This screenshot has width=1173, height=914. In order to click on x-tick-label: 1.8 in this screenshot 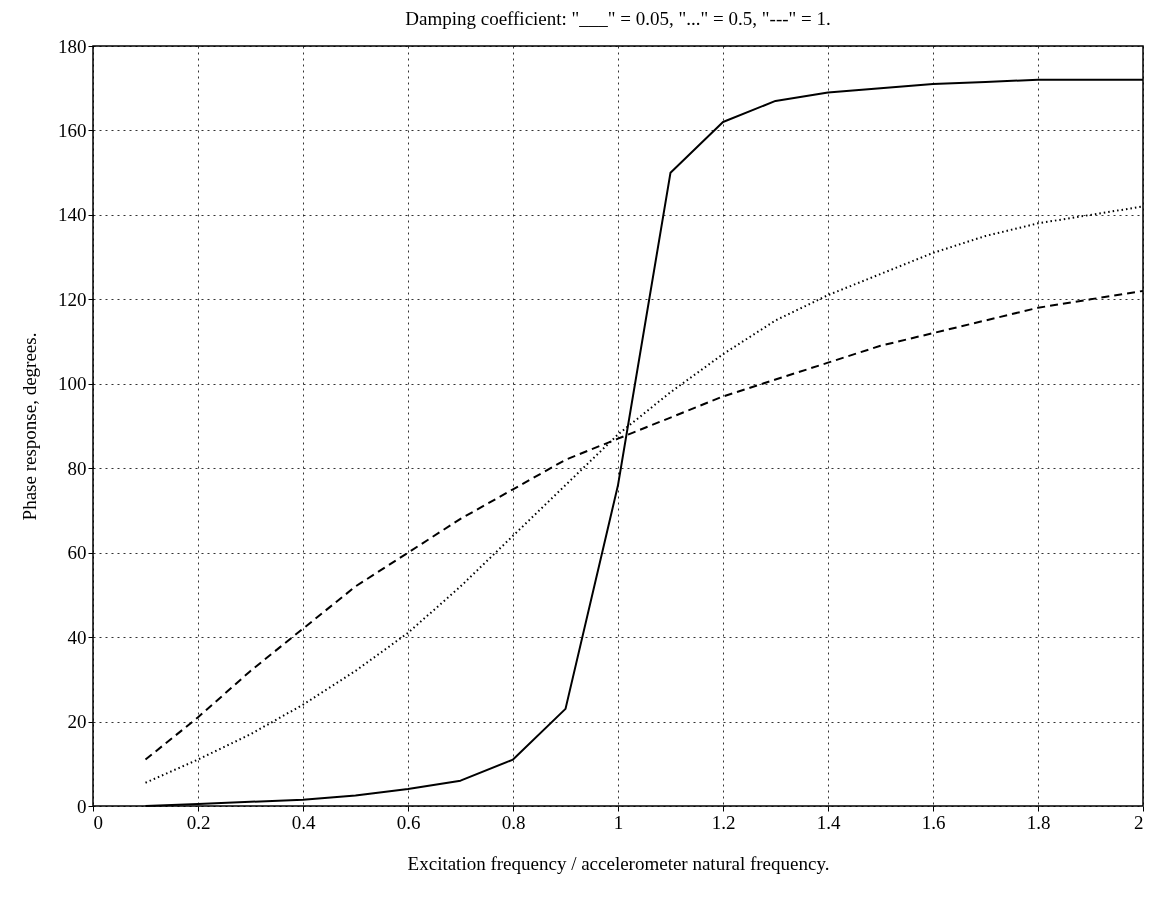, I will do `click(1038, 822)`.